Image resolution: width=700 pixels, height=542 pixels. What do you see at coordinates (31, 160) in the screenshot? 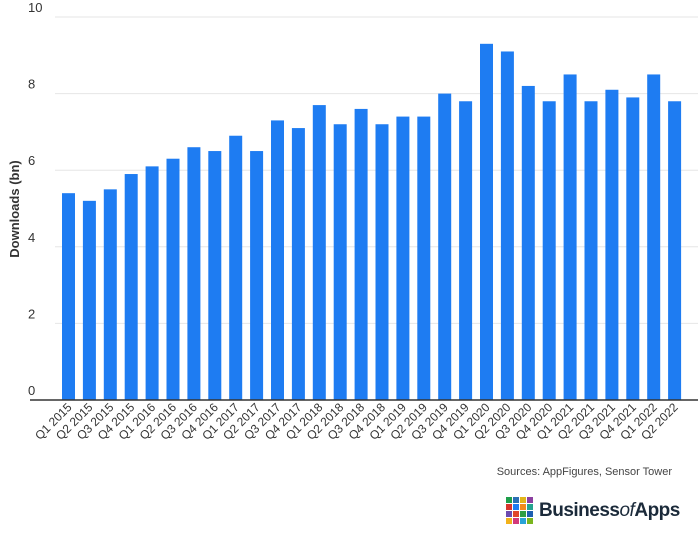
I see `y-tick-label: 6` at bounding box center [31, 160].